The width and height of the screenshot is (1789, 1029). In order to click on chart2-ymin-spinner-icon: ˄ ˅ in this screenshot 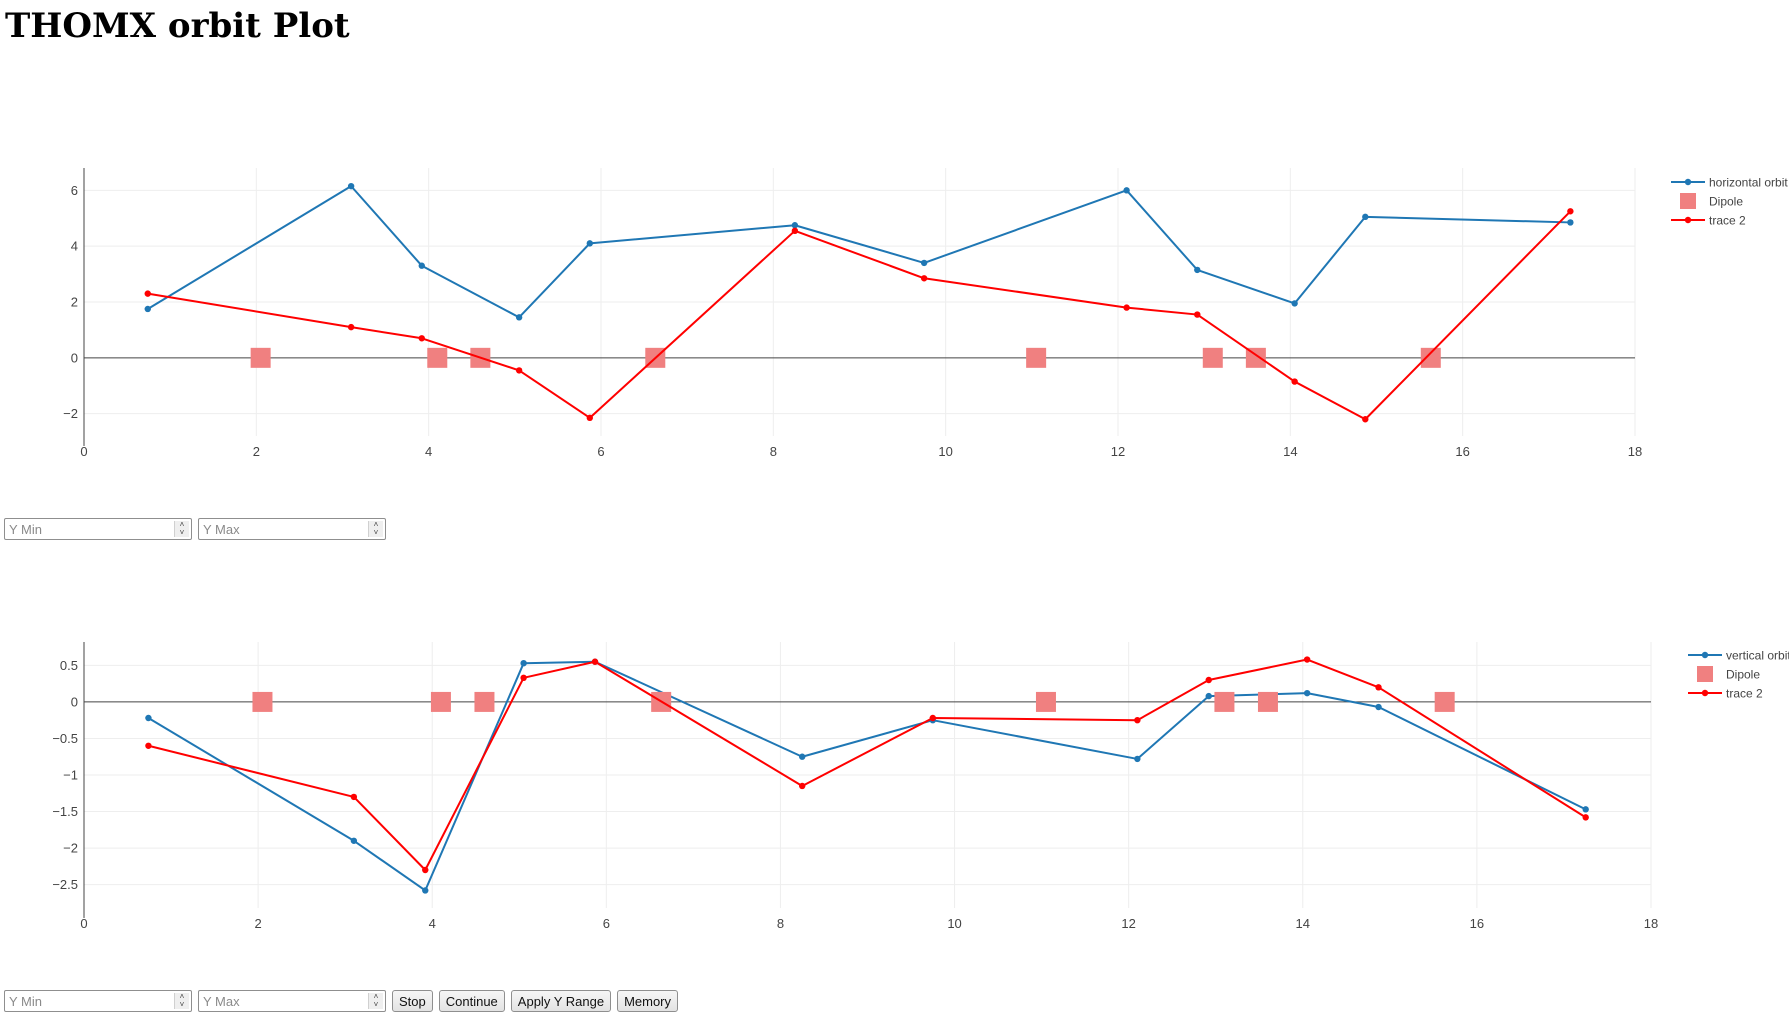, I will do `click(181, 1001)`.